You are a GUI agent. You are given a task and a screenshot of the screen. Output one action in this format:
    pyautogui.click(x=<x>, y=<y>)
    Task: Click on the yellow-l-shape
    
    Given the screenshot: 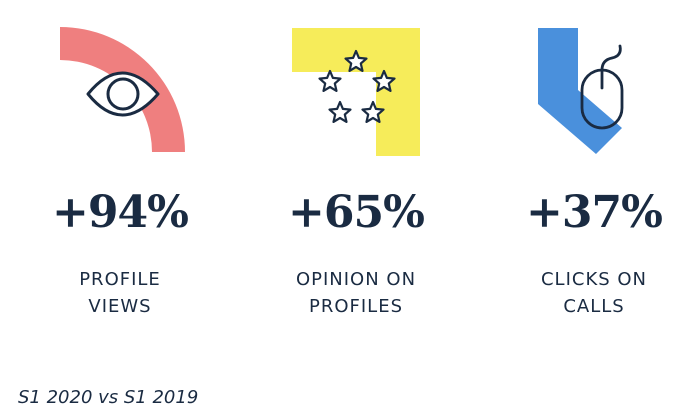 What is the action you would take?
    pyautogui.click(x=356, y=92)
    